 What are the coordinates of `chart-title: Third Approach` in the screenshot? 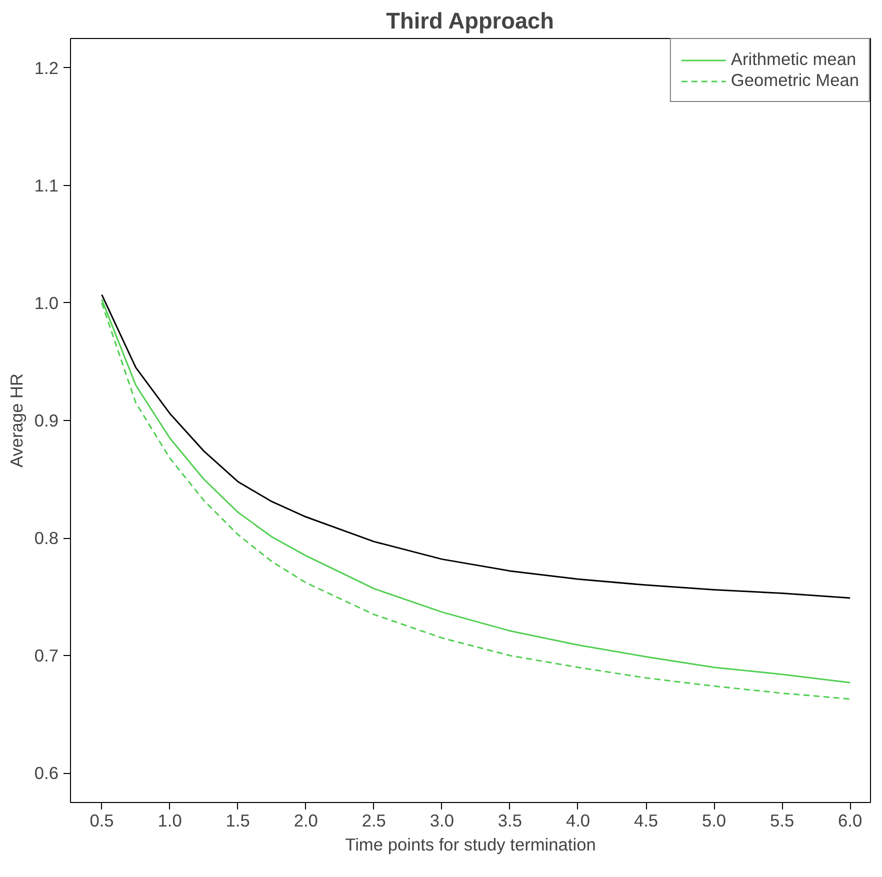 It's located at (470, 21).